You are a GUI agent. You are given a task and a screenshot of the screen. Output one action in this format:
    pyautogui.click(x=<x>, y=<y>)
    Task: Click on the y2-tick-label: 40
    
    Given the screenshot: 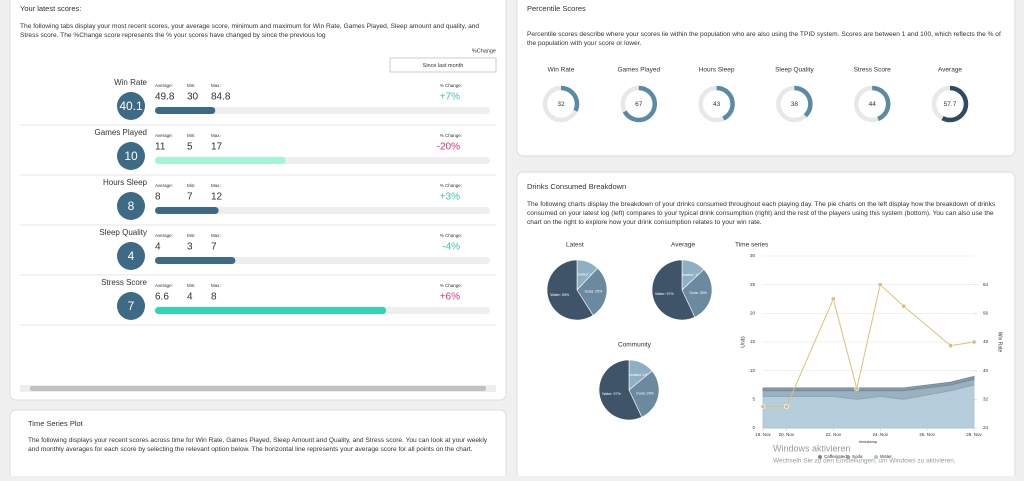 What is the action you would take?
    pyautogui.click(x=986, y=370)
    